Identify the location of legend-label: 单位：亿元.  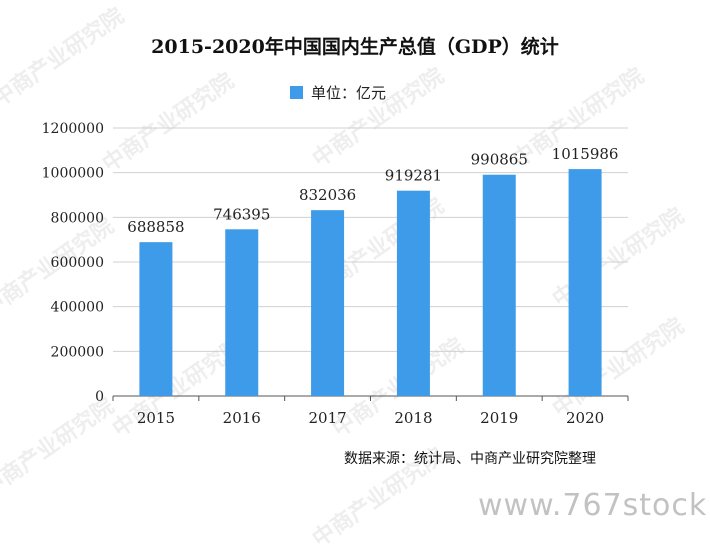
(349, 93).